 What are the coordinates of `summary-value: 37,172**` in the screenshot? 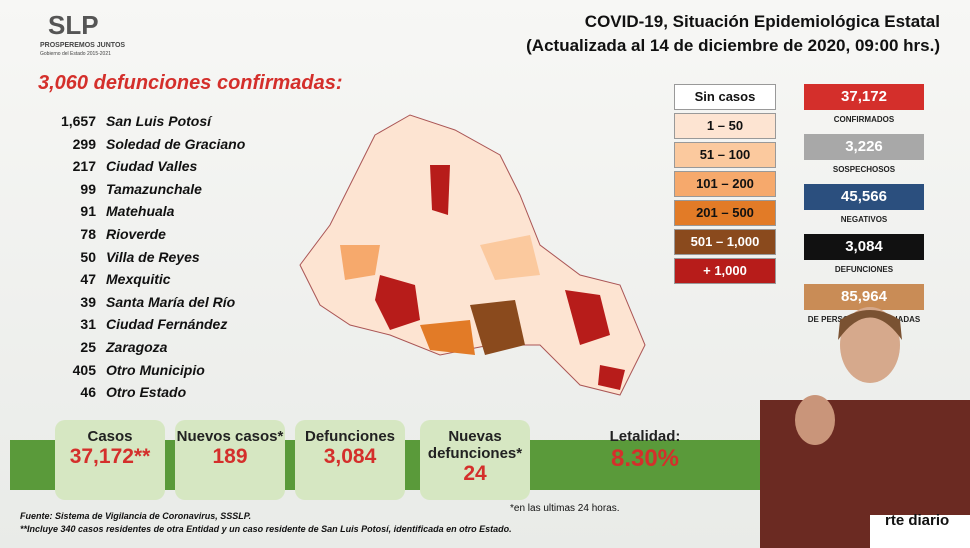 It's located at (110, 456).